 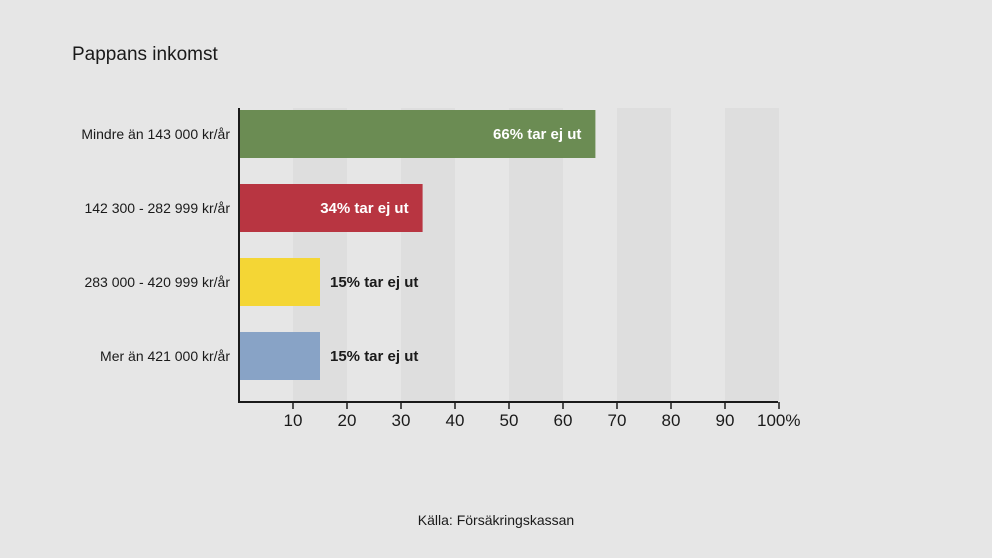 I want to click on data-label: 34% tar ej ut, so click(x=364, y=208).